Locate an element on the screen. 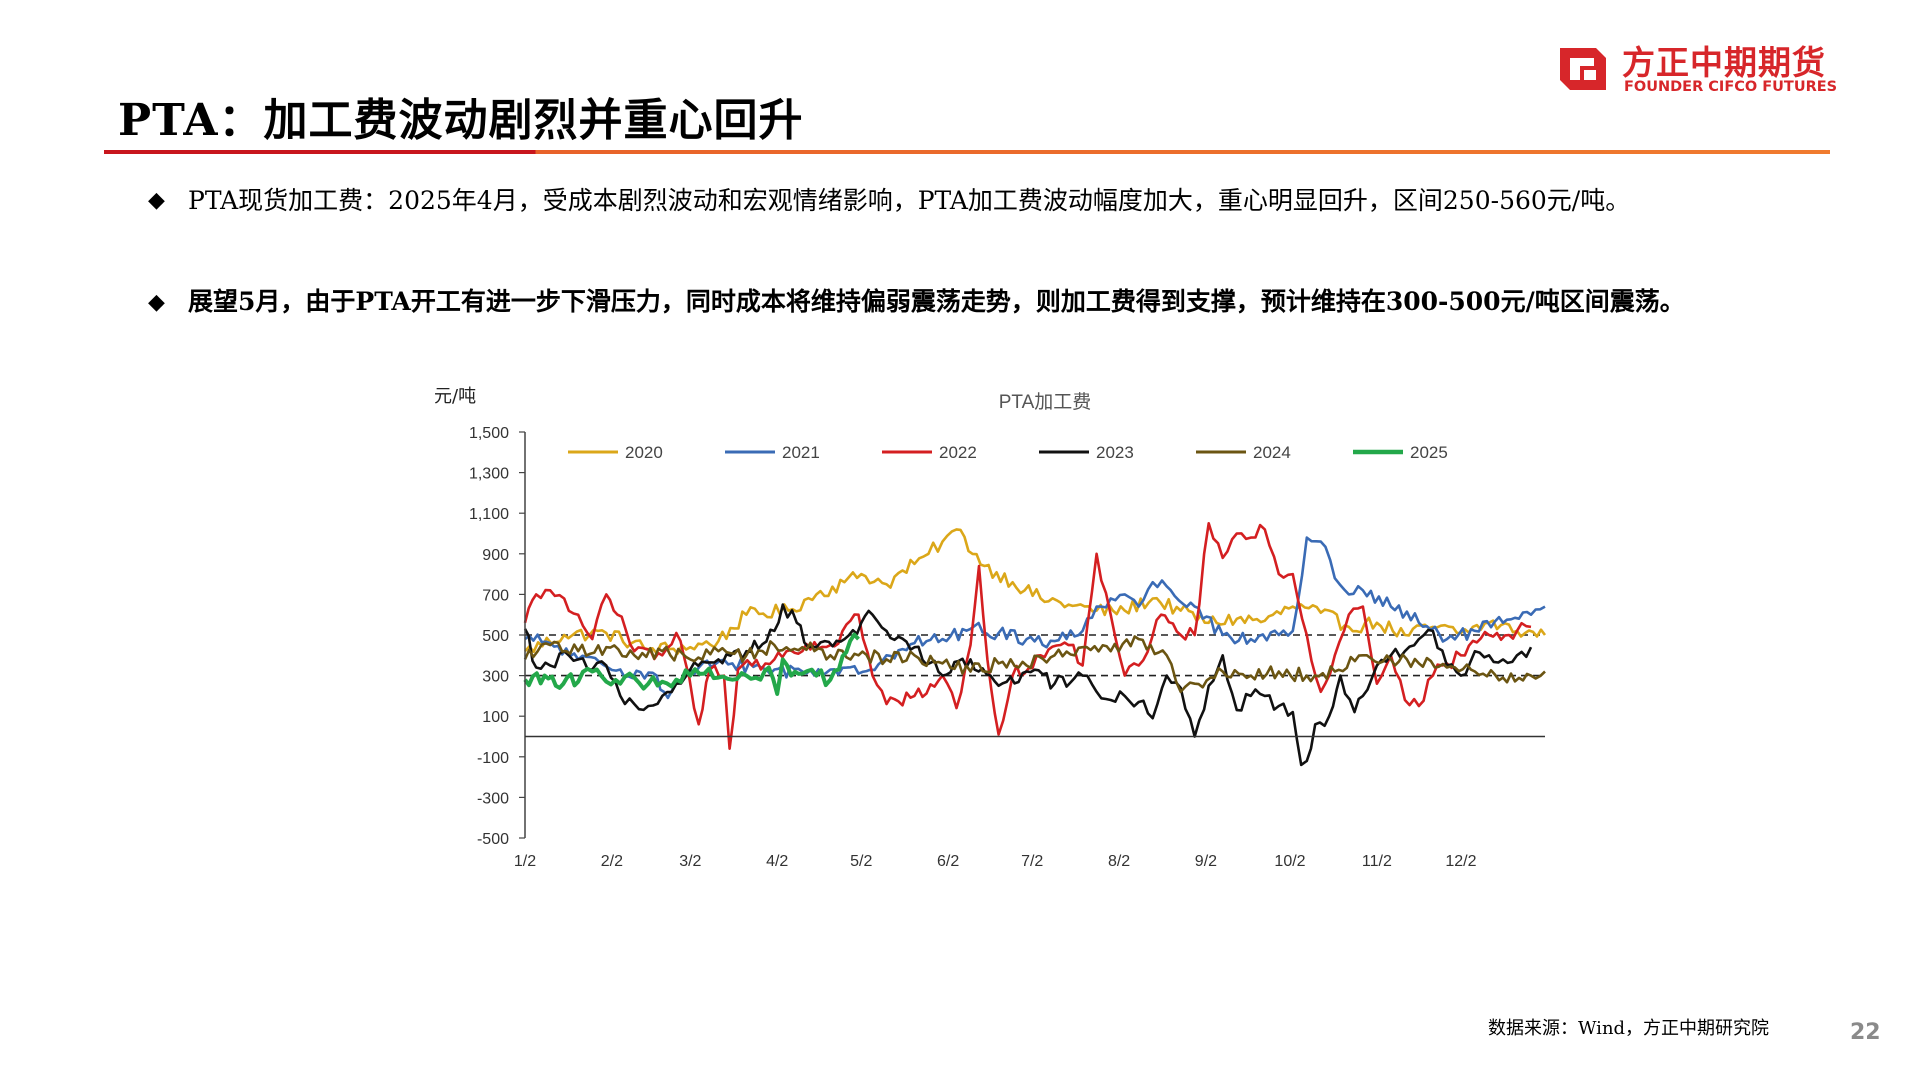 This screenshot has height=1080, width=1920. legend-label-2024: 2024 is located at coordinates (1272, 452).